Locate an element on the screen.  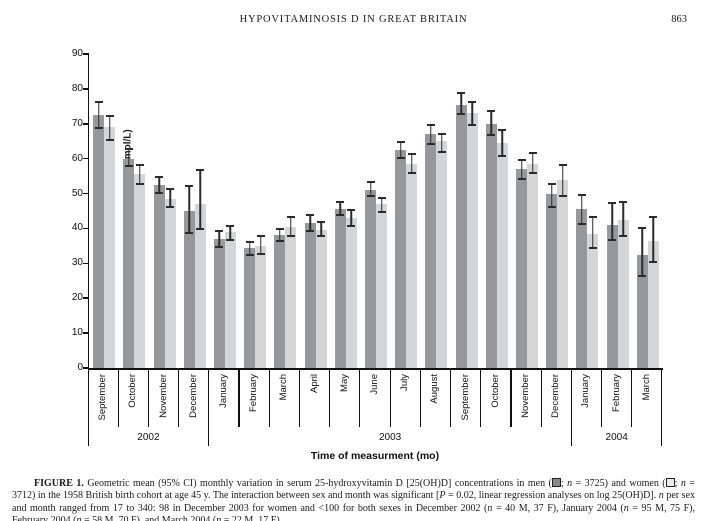
month-tick-label-cell: July is located at coordinates (405, 405).